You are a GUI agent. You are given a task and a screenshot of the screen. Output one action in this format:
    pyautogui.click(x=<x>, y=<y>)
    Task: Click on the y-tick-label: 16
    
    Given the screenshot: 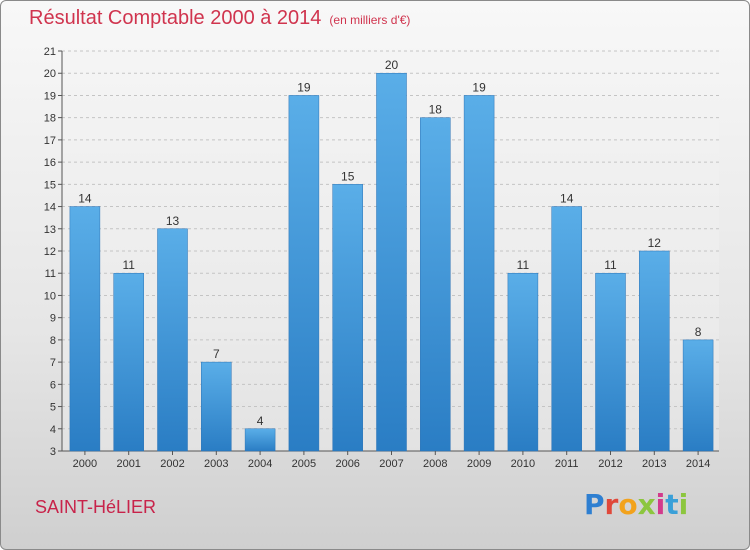 What is the action you would take?
    pyautogui.click(x=50, y=163)
    